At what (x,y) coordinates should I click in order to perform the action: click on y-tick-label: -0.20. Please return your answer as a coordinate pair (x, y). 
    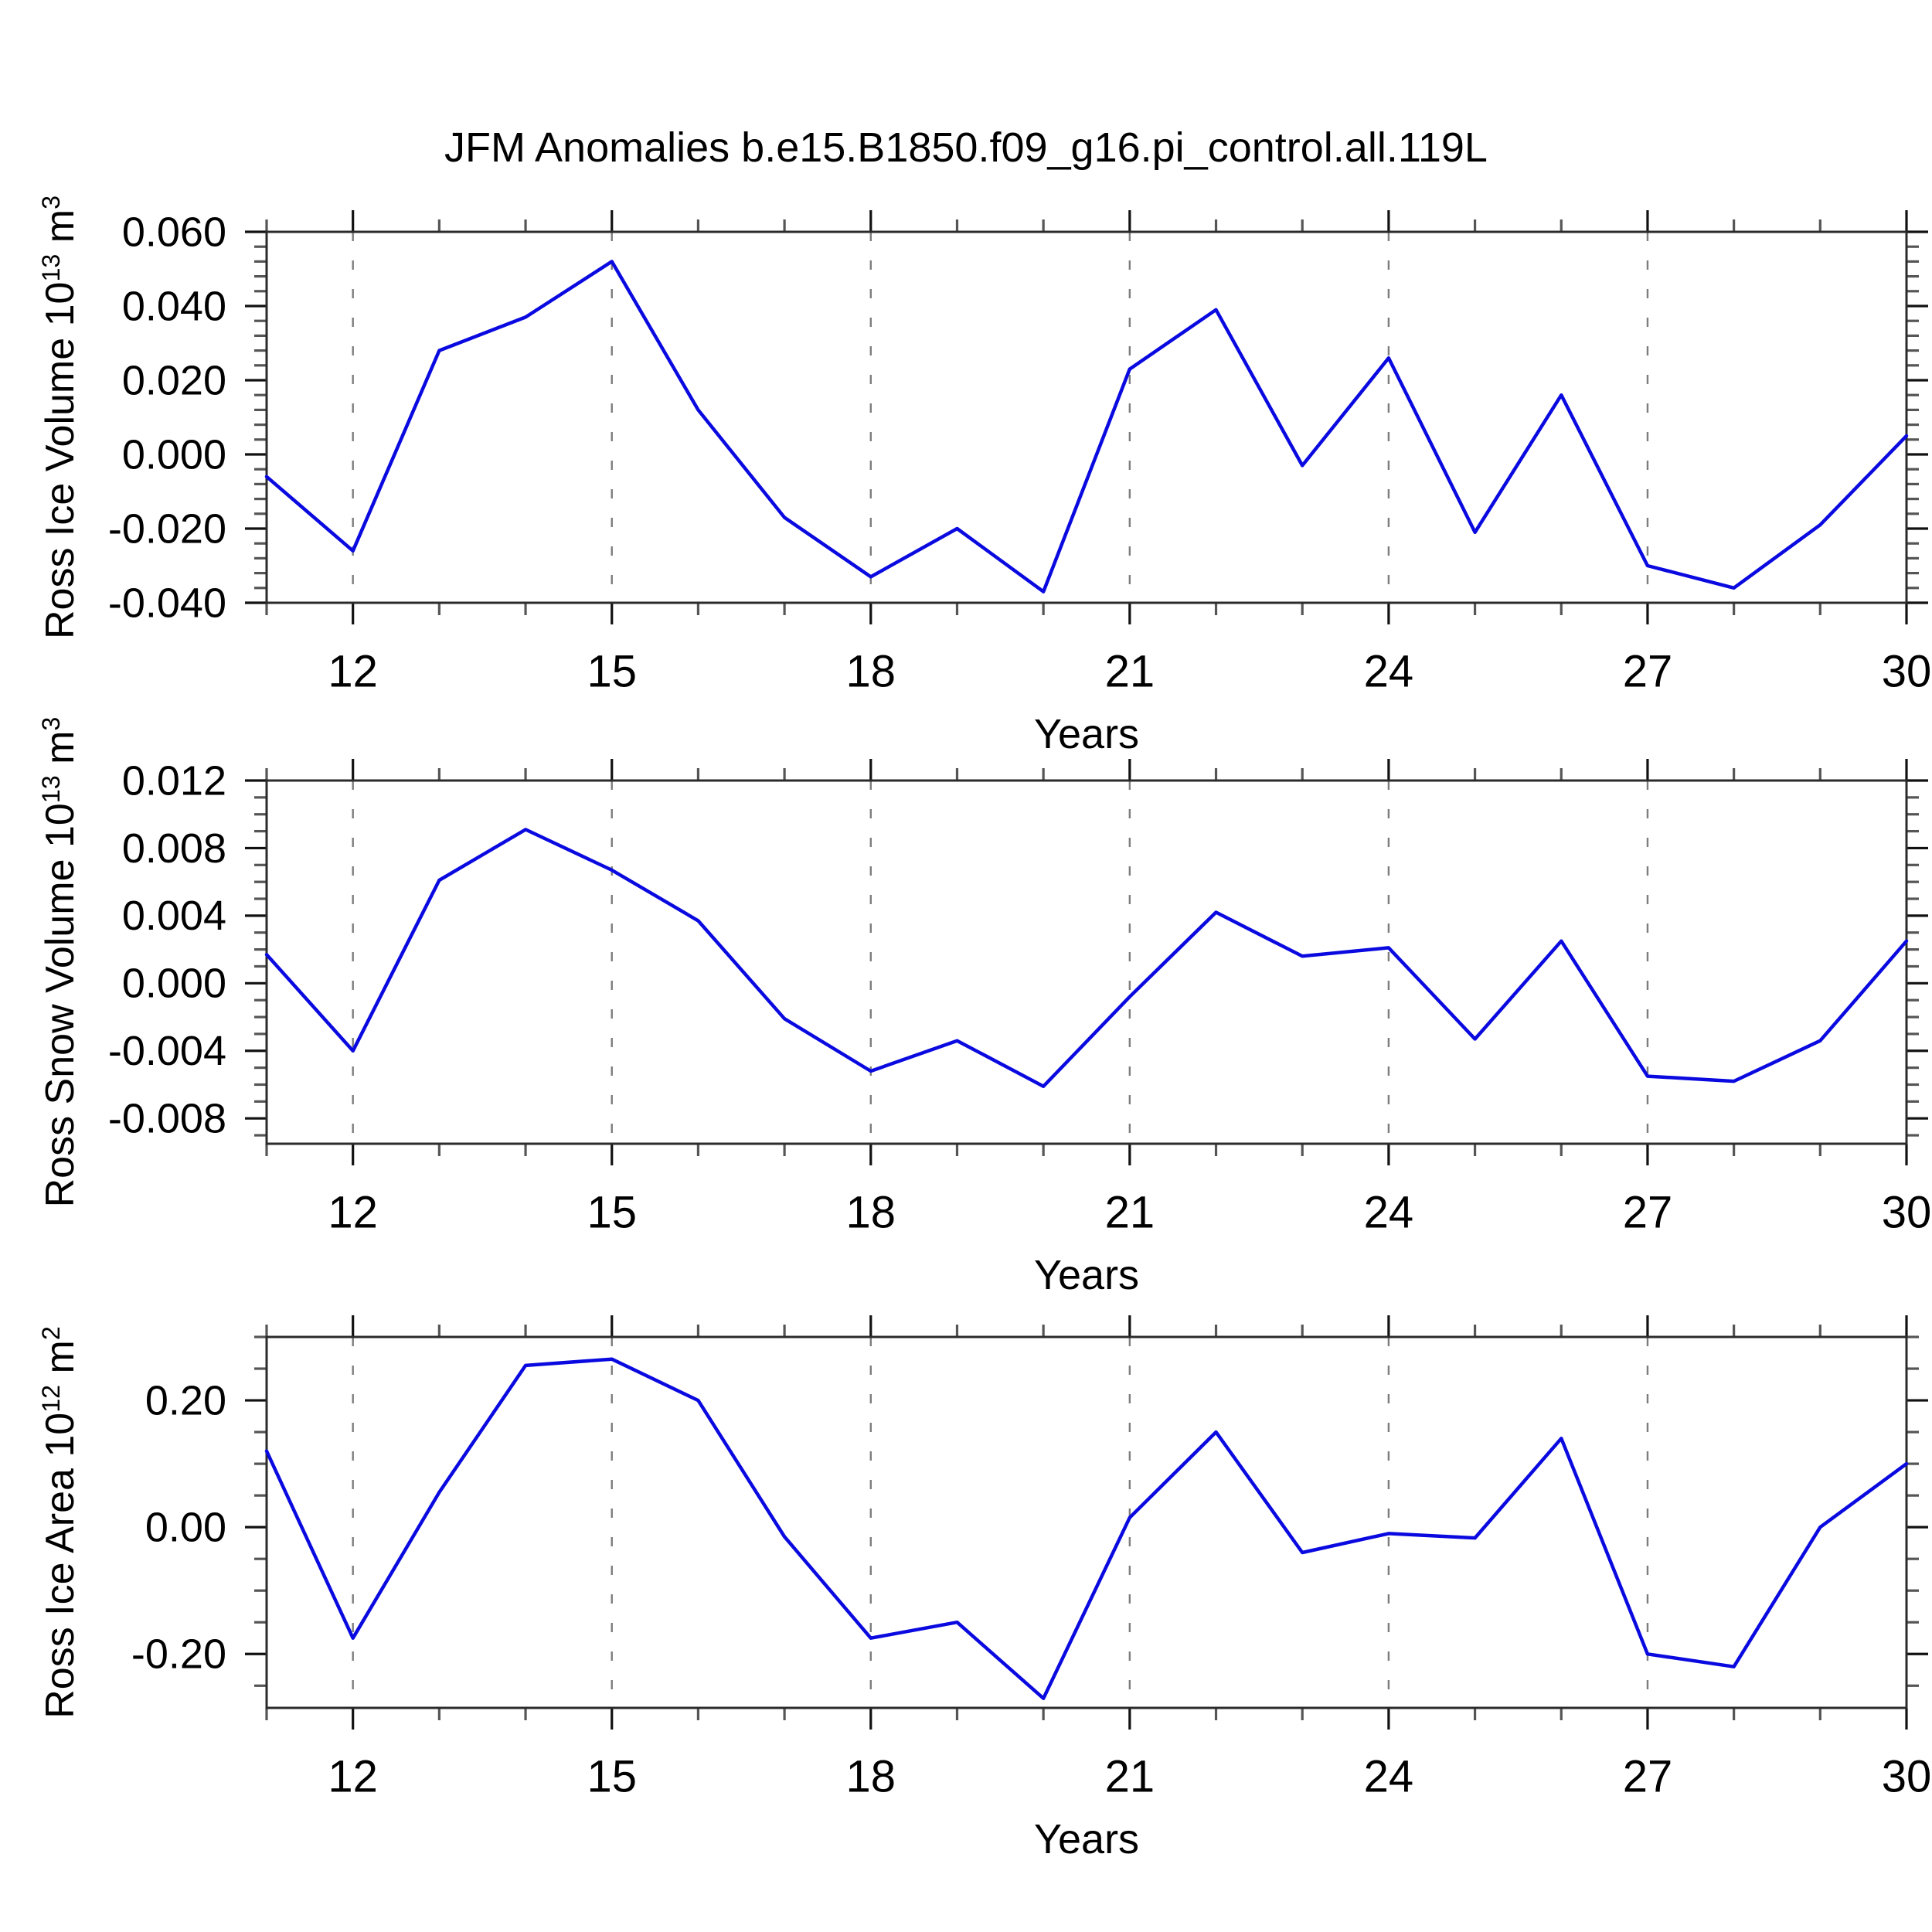
    Looking at the image, I should click on (178, 1655).